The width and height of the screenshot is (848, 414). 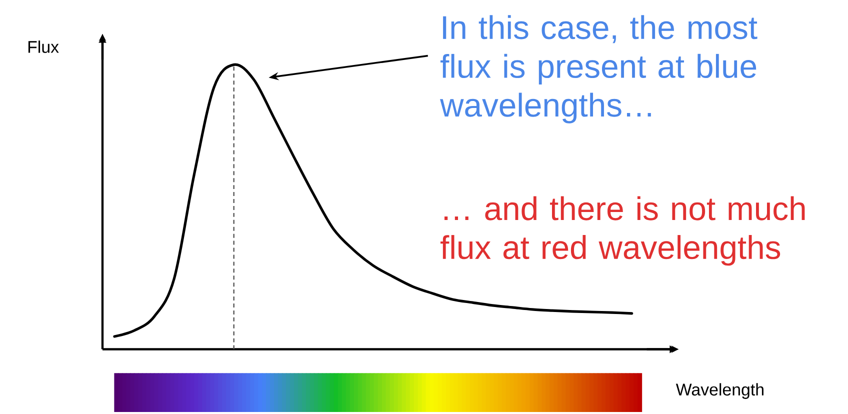 What do you see at coordinates (43, 46) in the screenshot?
I see `y-axis-title: Flux` at bounding box center [43, 46].